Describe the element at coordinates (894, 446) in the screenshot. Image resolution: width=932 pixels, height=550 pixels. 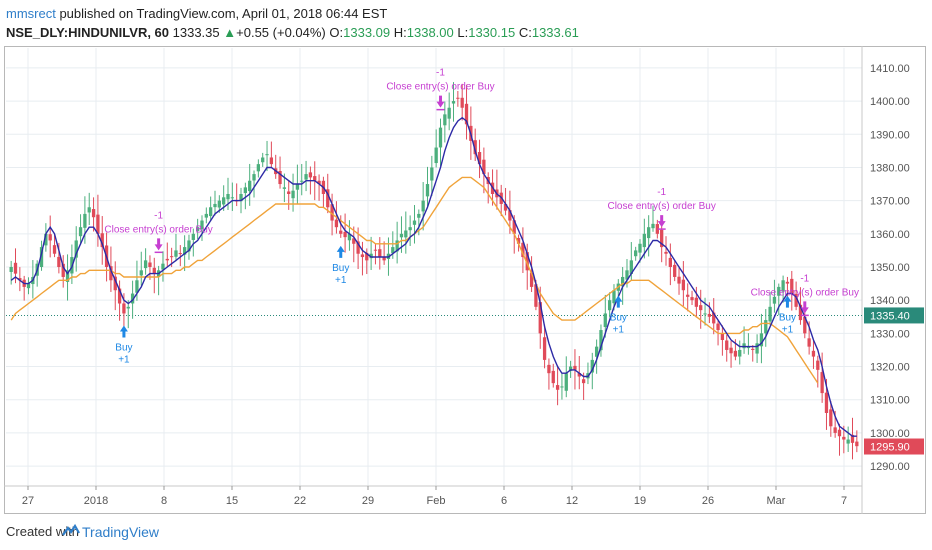
I see `price-tag: 1295.90` at that location.